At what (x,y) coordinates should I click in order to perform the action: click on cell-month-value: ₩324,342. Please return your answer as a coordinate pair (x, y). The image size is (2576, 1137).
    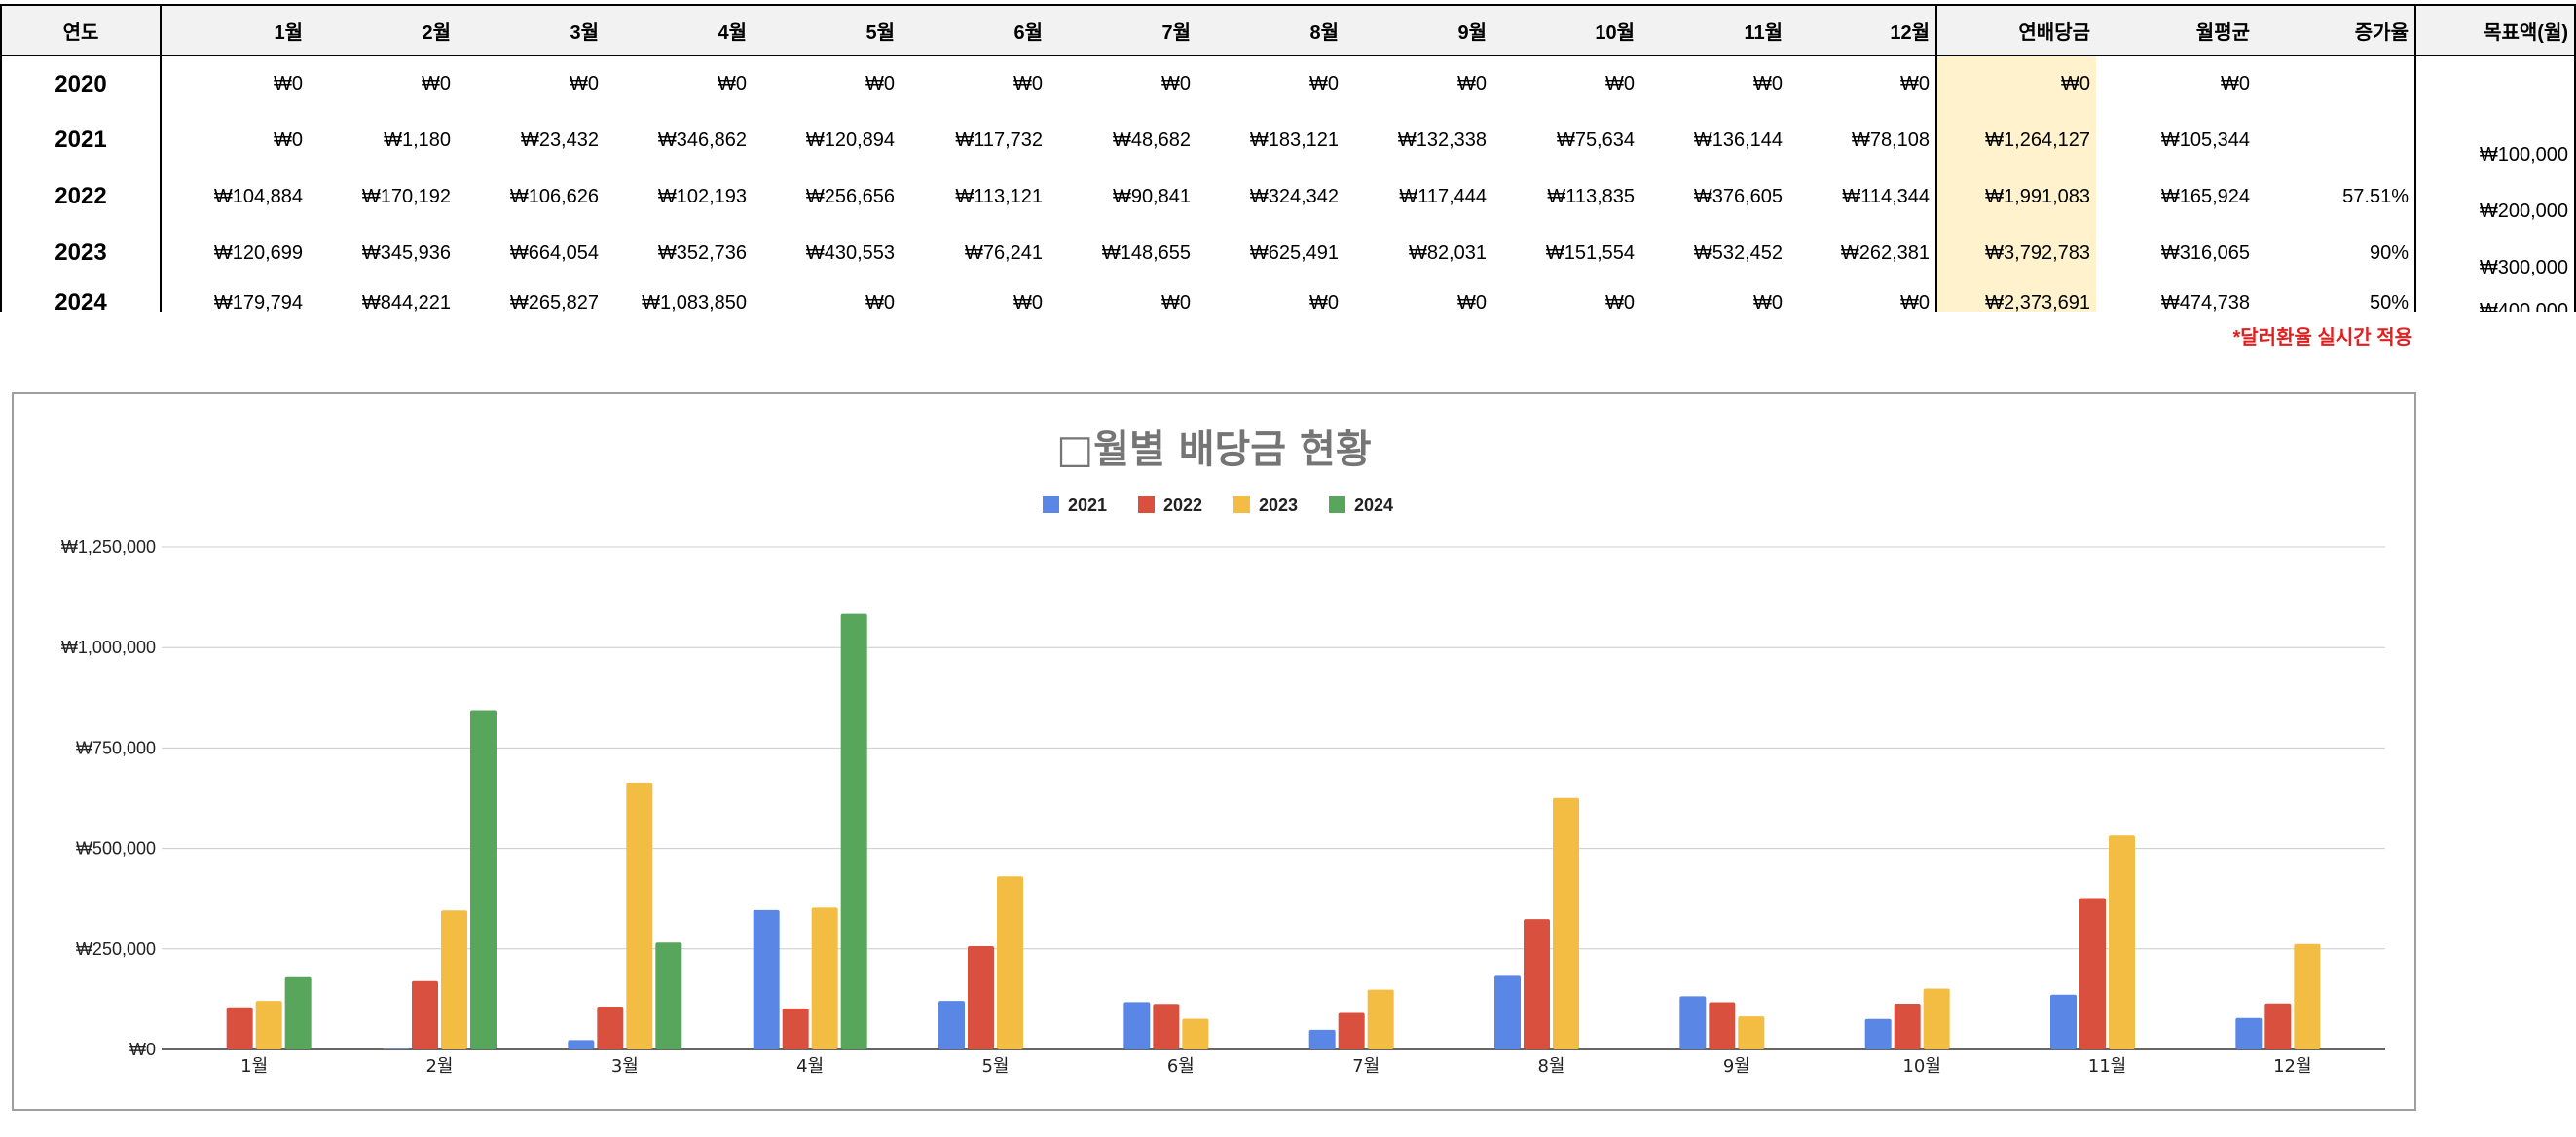
    Looking at the image, I should click on (1294, 196).